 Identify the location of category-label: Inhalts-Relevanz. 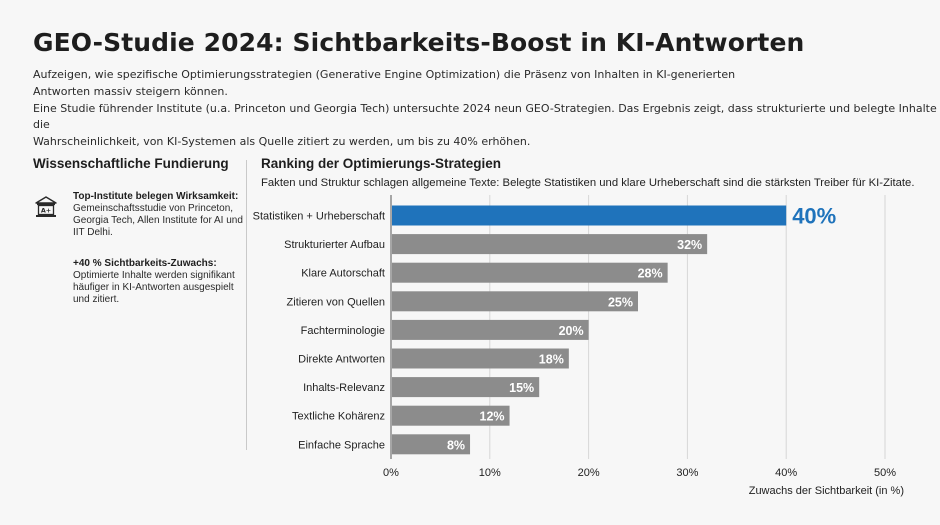
(344, 388).